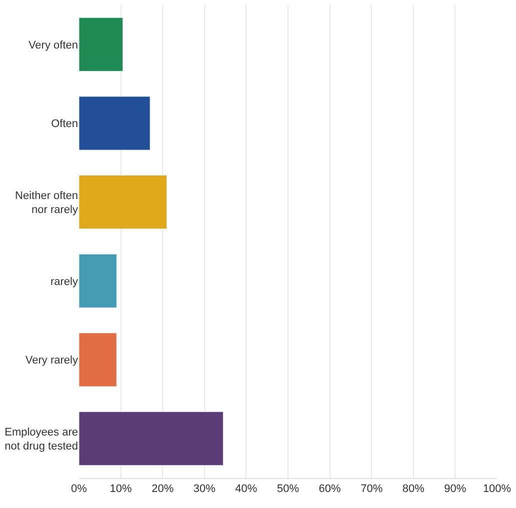 This screenshot has width=516, height=508. What do you see at coordinates (497, 489) in the screenshot?
I see `x-tick-label: 100%` at bounding box center [497, 489].